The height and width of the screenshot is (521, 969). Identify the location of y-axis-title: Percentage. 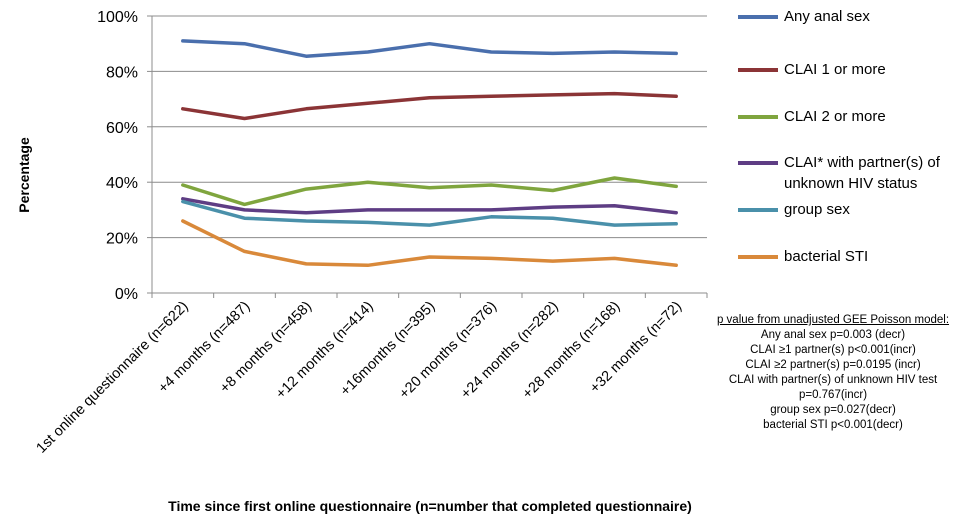
(24, 175).